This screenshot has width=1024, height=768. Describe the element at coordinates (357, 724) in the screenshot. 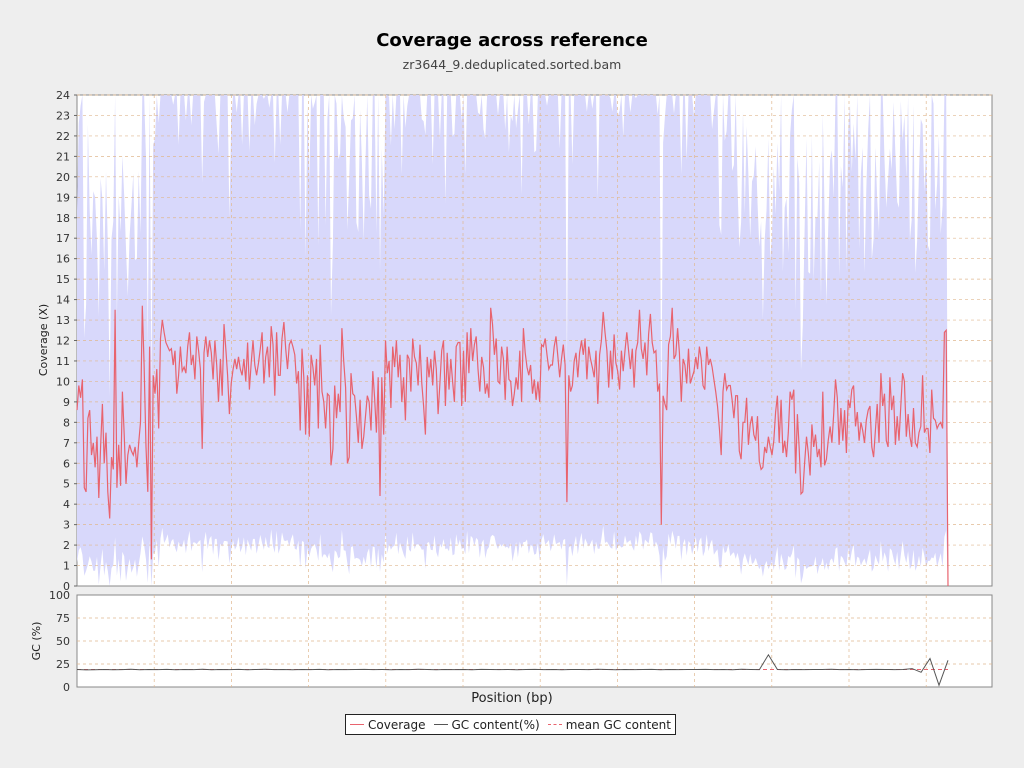

I see `legend-swatch-coverage` at that location.